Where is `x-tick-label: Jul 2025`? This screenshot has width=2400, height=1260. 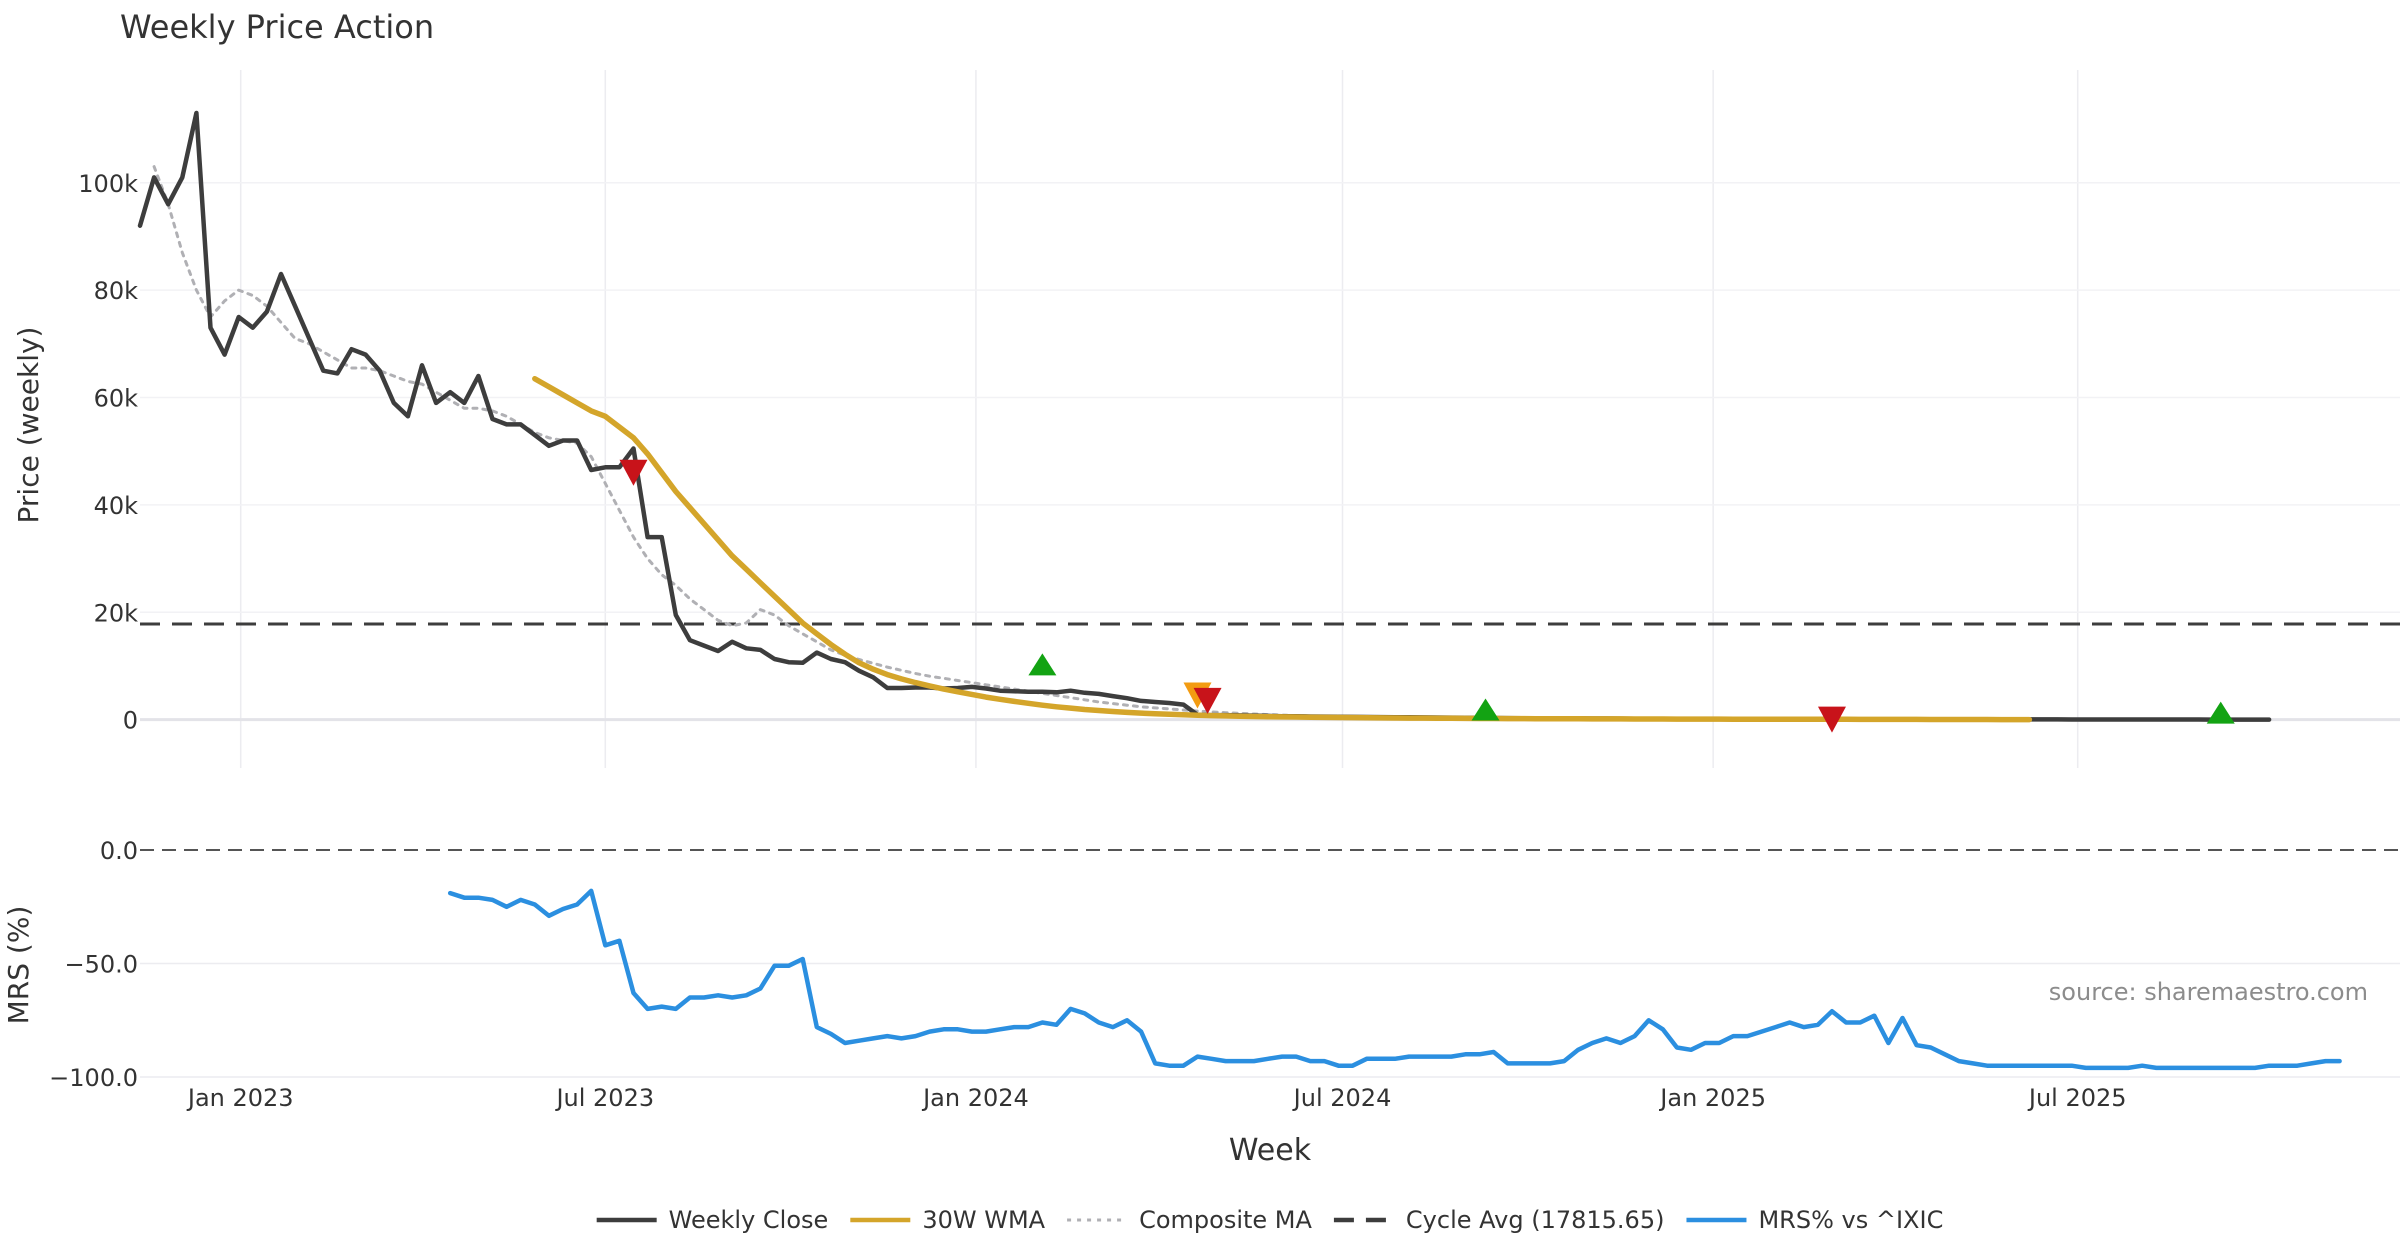
x-tick-label: Jul 2025 is located at coordinates (2077, 1098).